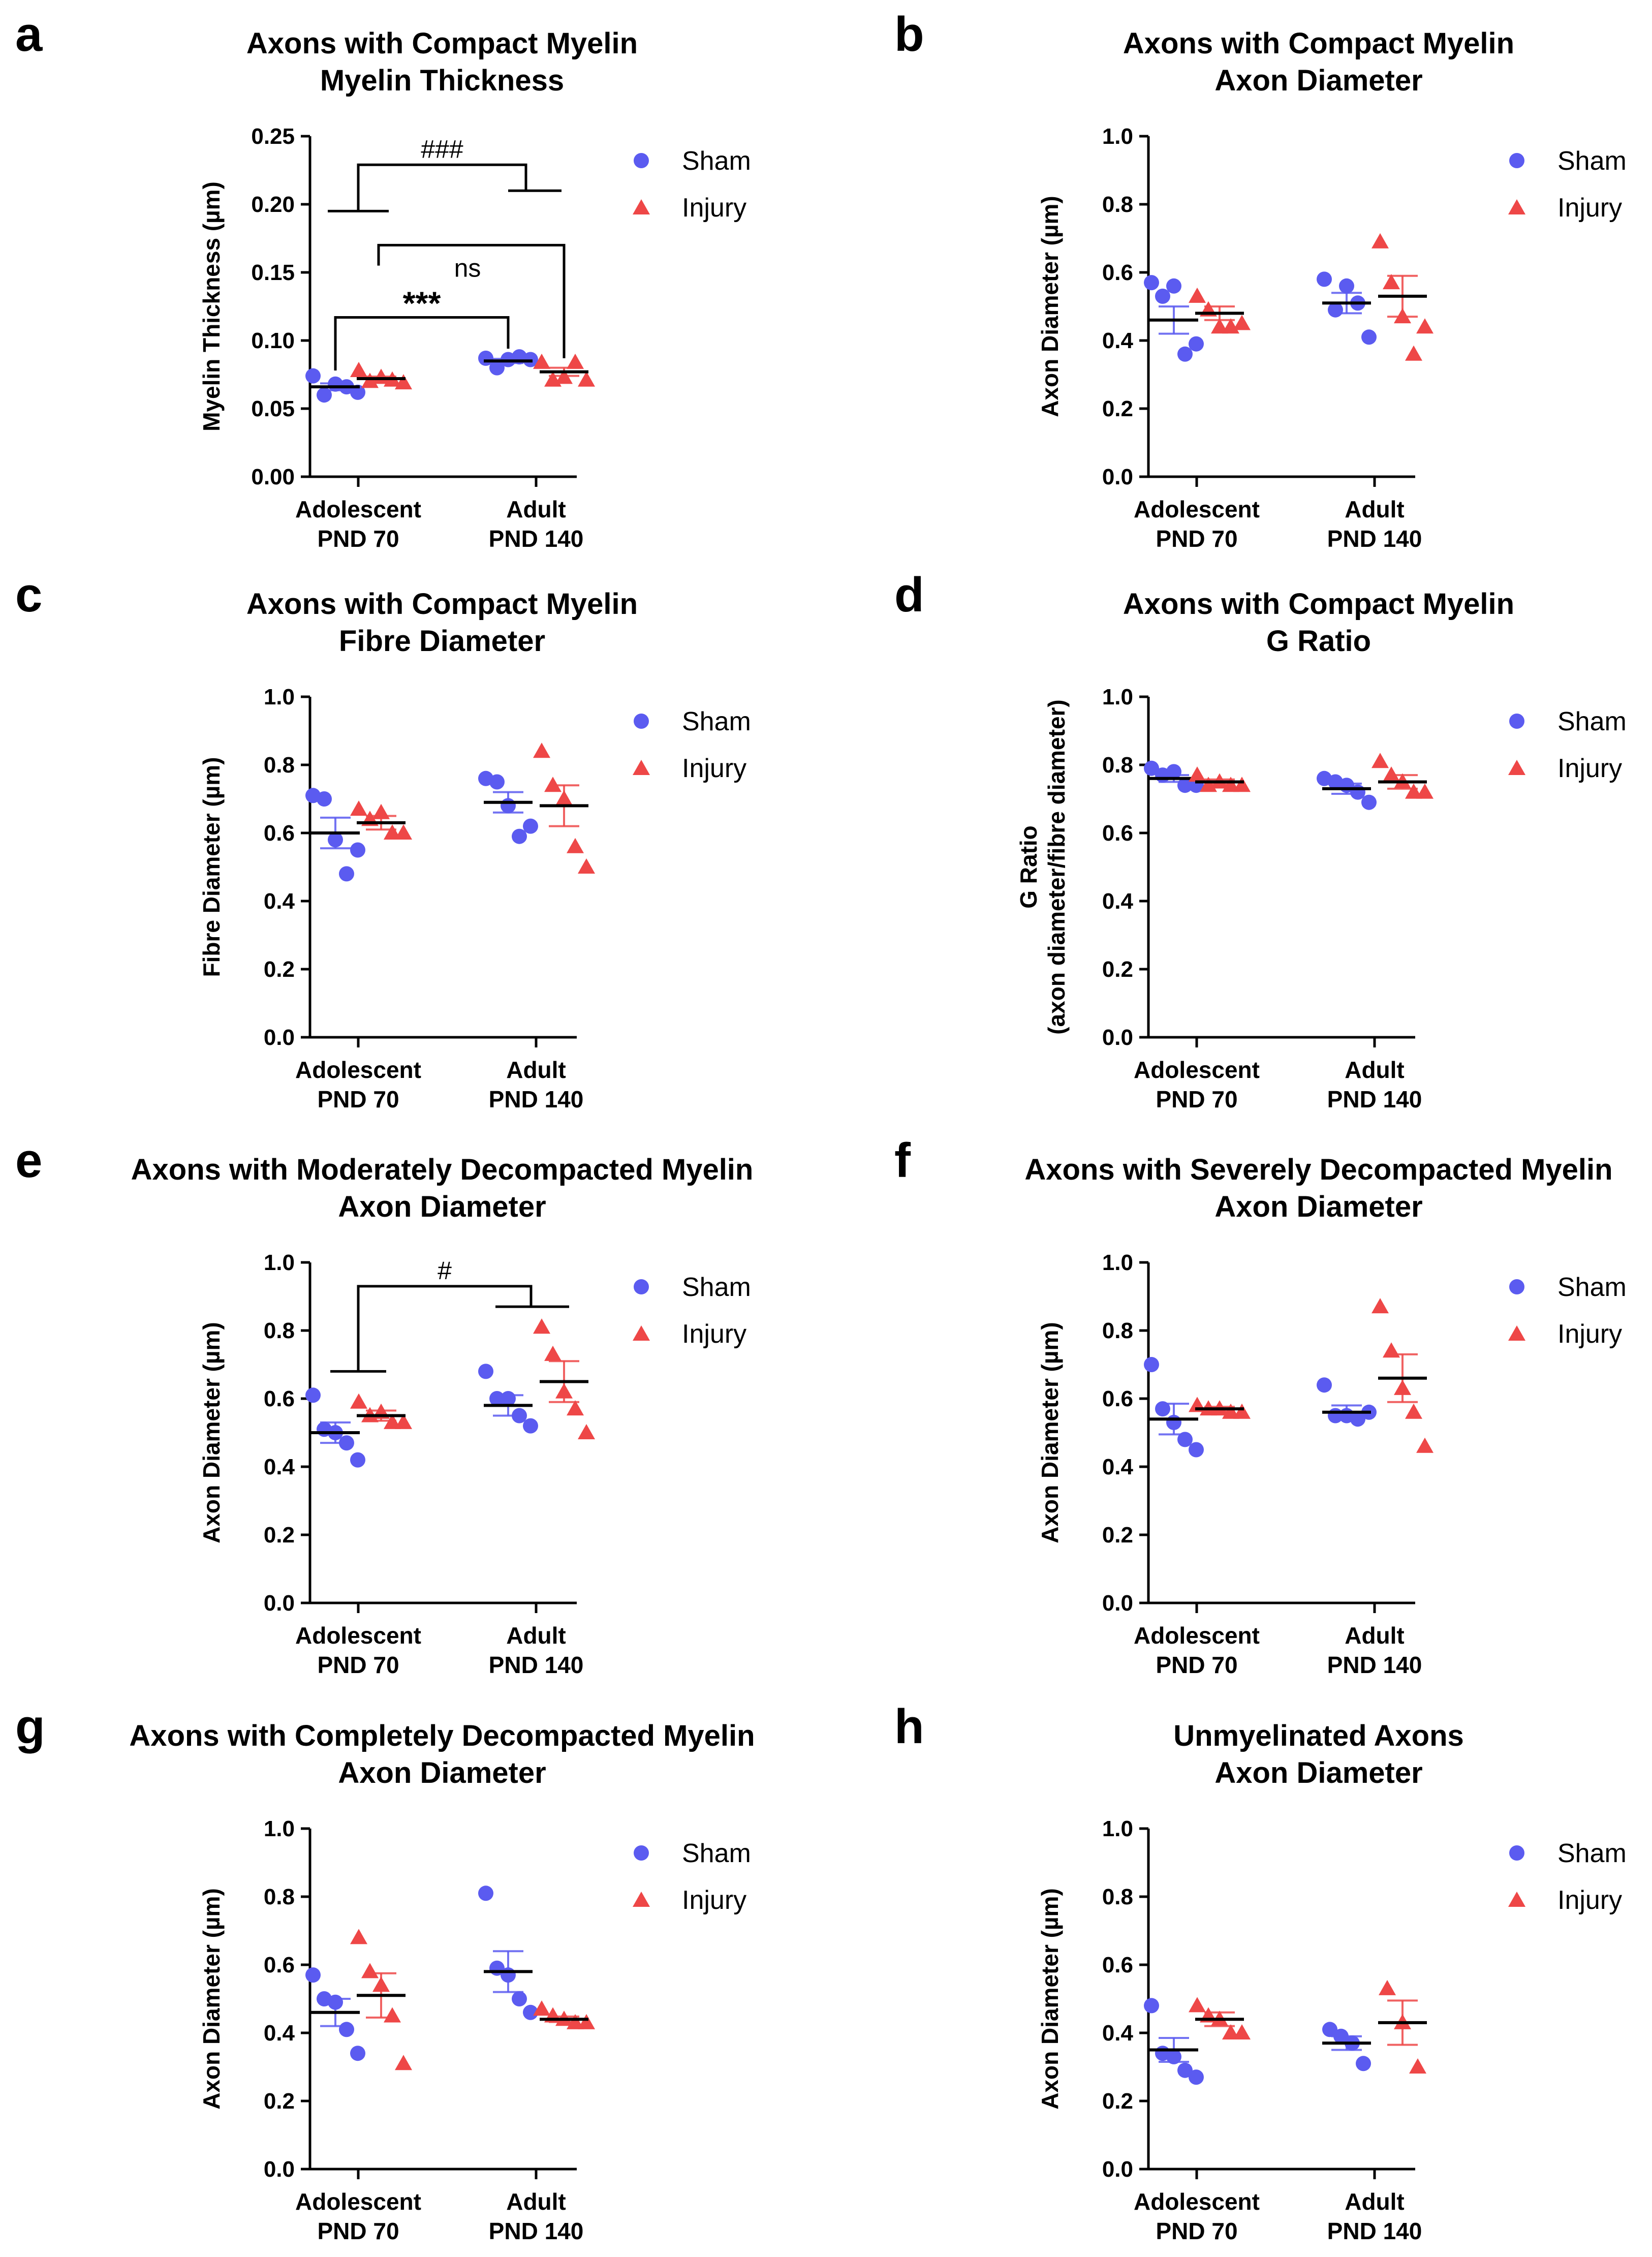 This screenshot has height=2257, width=1652. I want to click on panel-letter: c, so click(28, 595).